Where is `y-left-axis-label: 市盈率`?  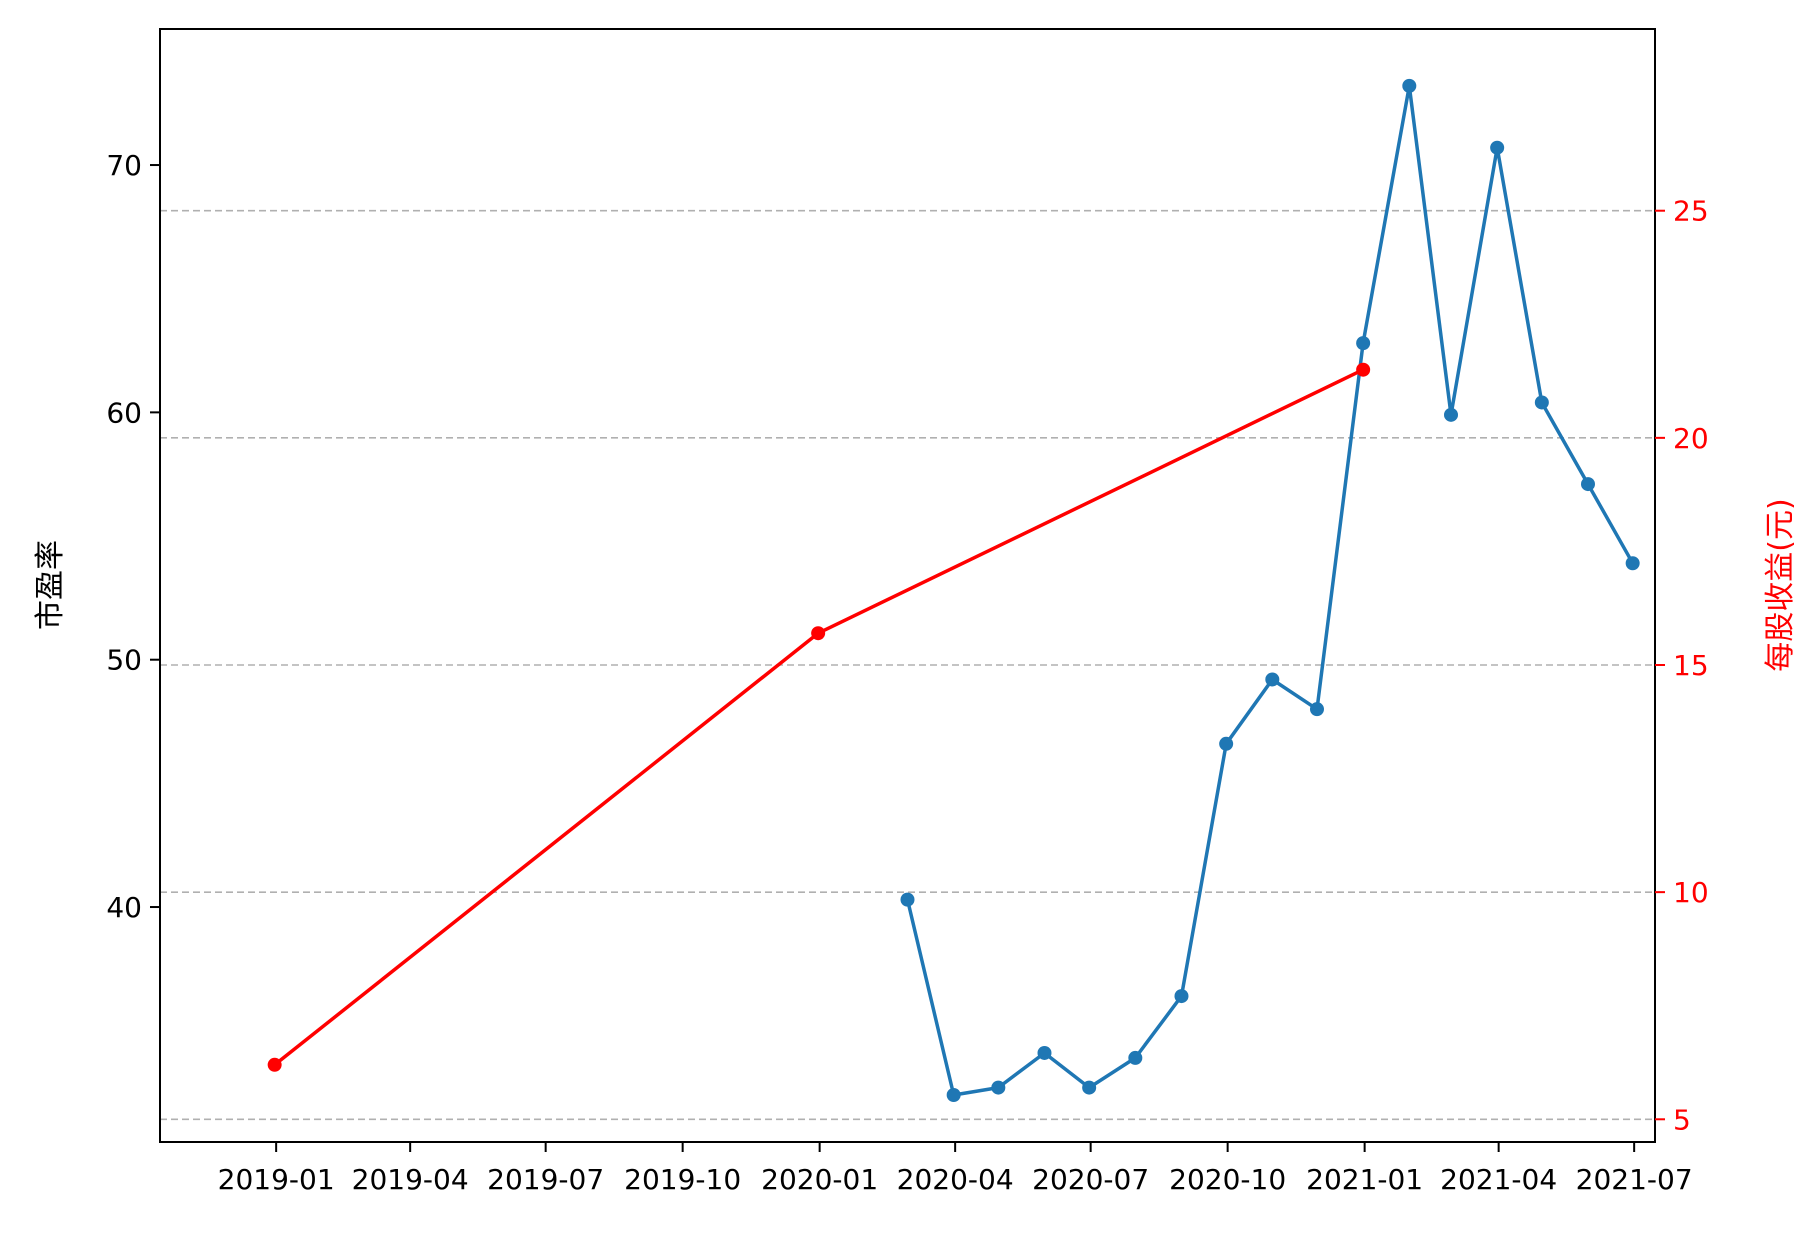
y-left-axis-label: 市盈率 is located at coordinates (50, 585).